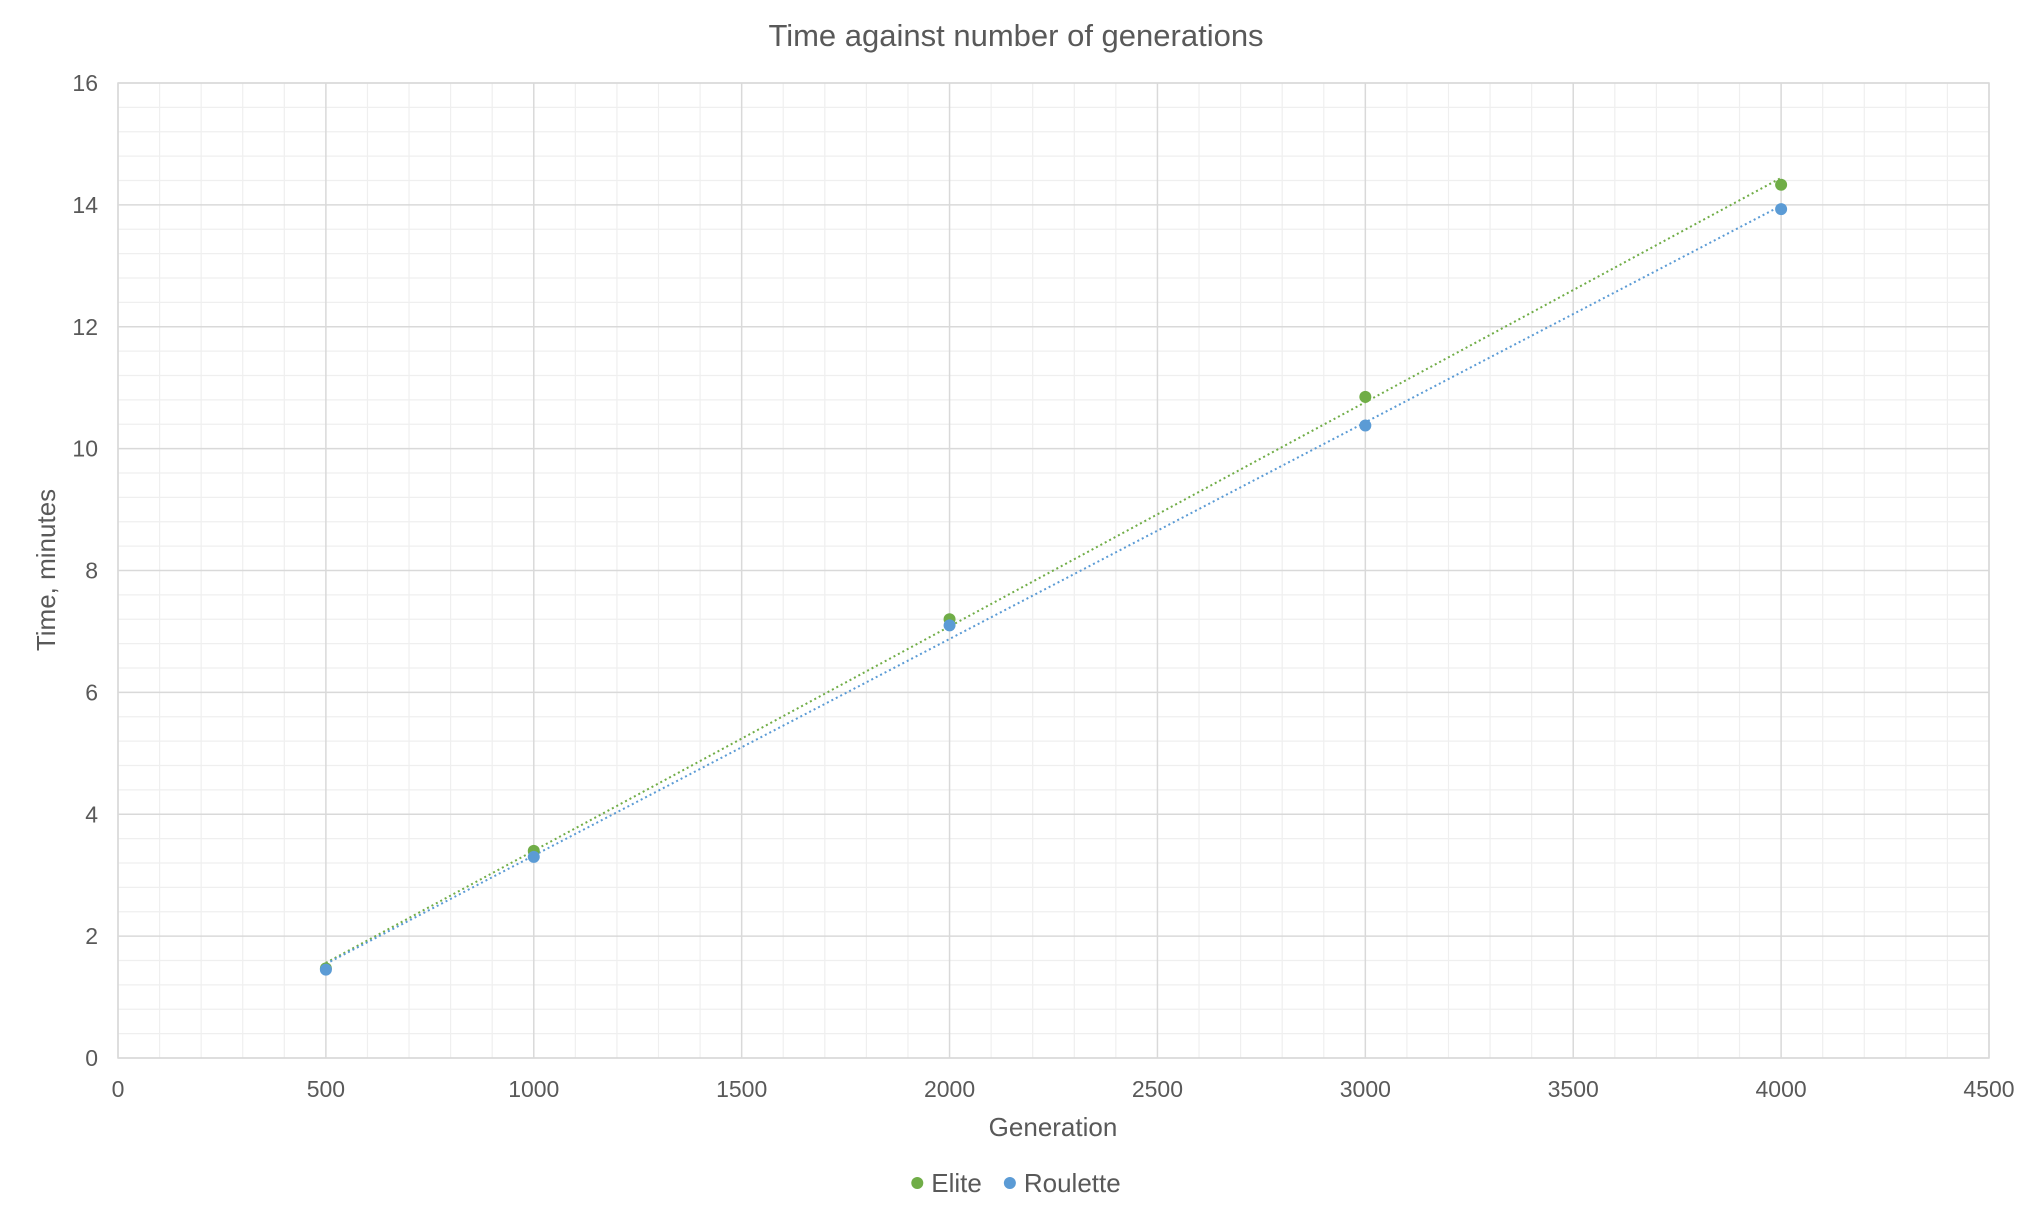 The height and width of the screenshot is (1230, 2031). I want to click on chart-title: Time against number of generations, so click(1015, 35).